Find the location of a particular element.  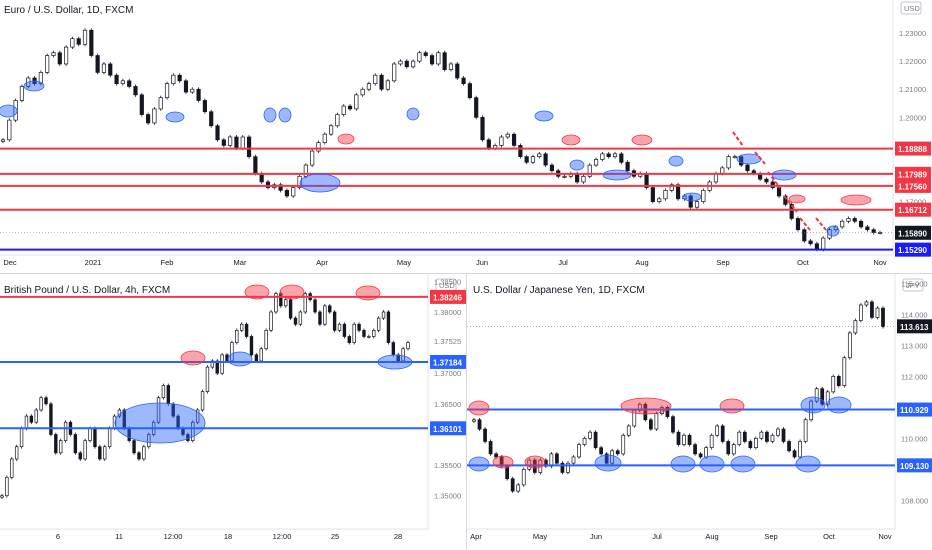

price-level-label: 110.929 is located at coordinates (914, 410).